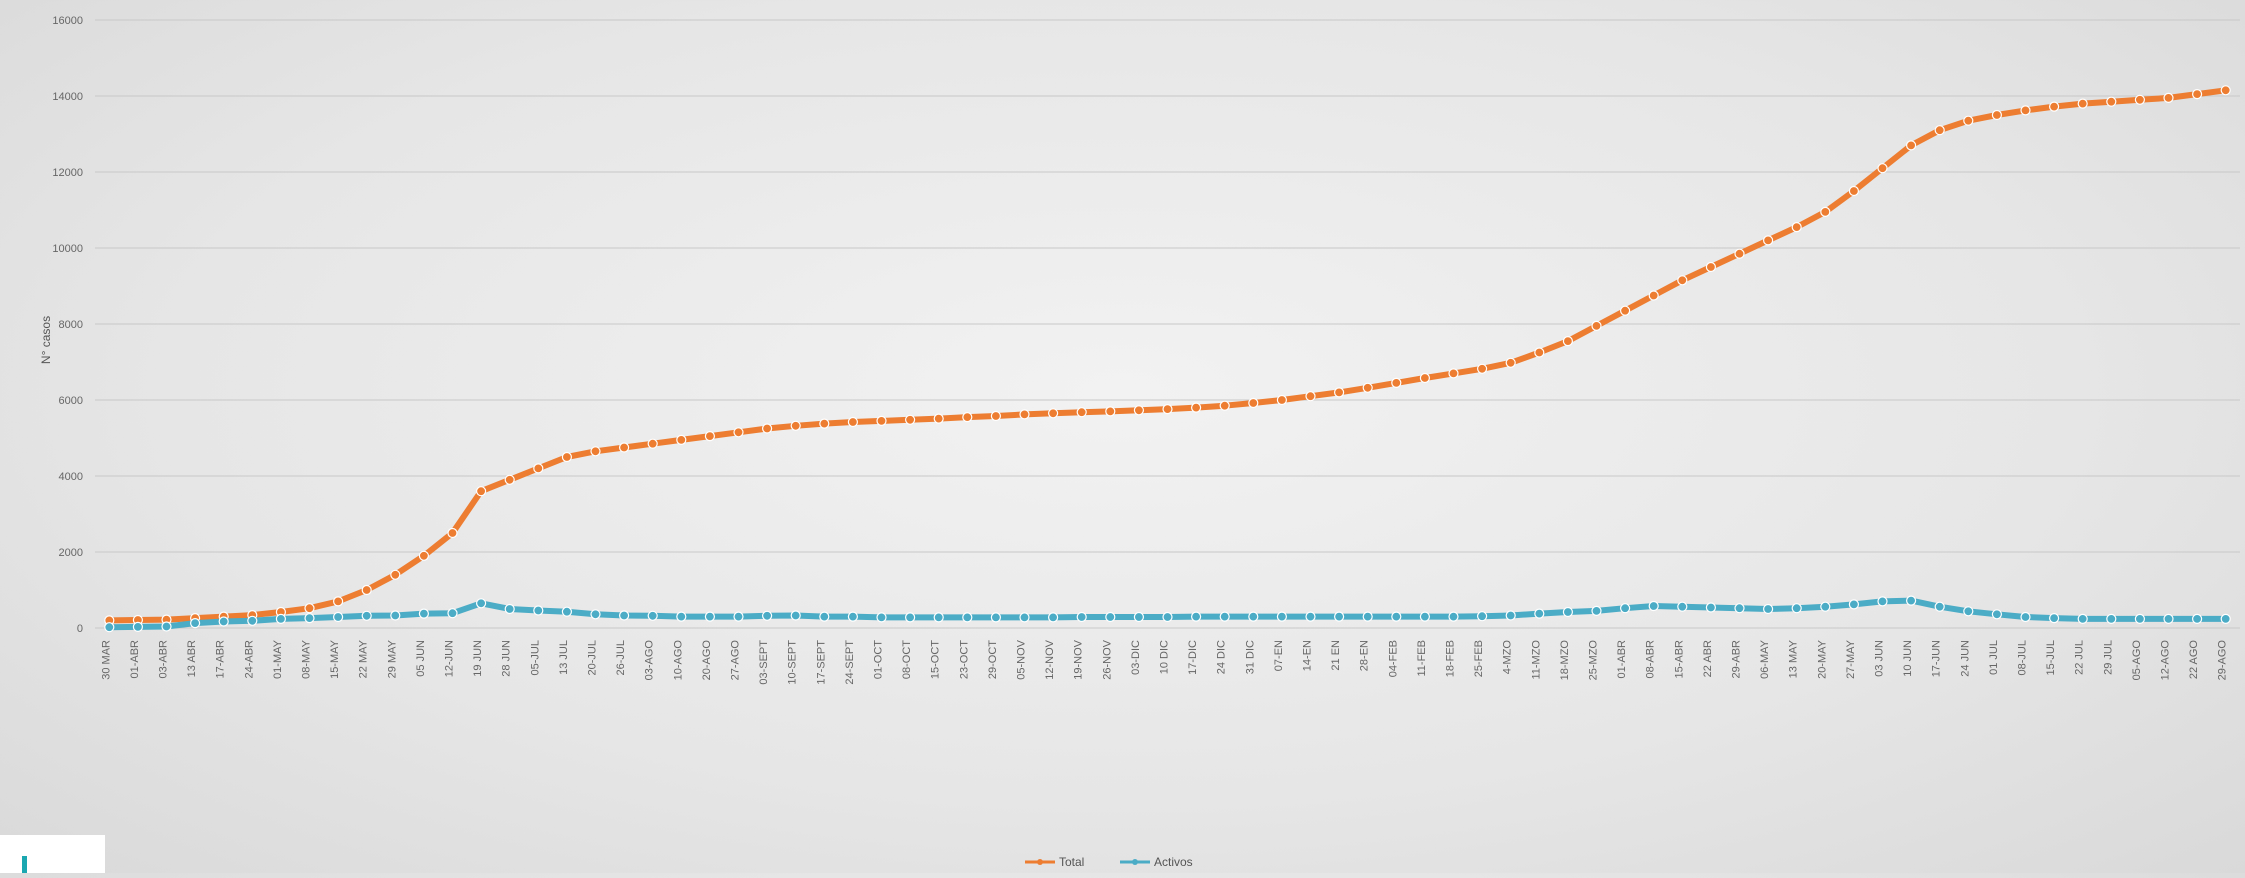  I want to click on x-tick-label: 01-ABR, so click(1622, 659).